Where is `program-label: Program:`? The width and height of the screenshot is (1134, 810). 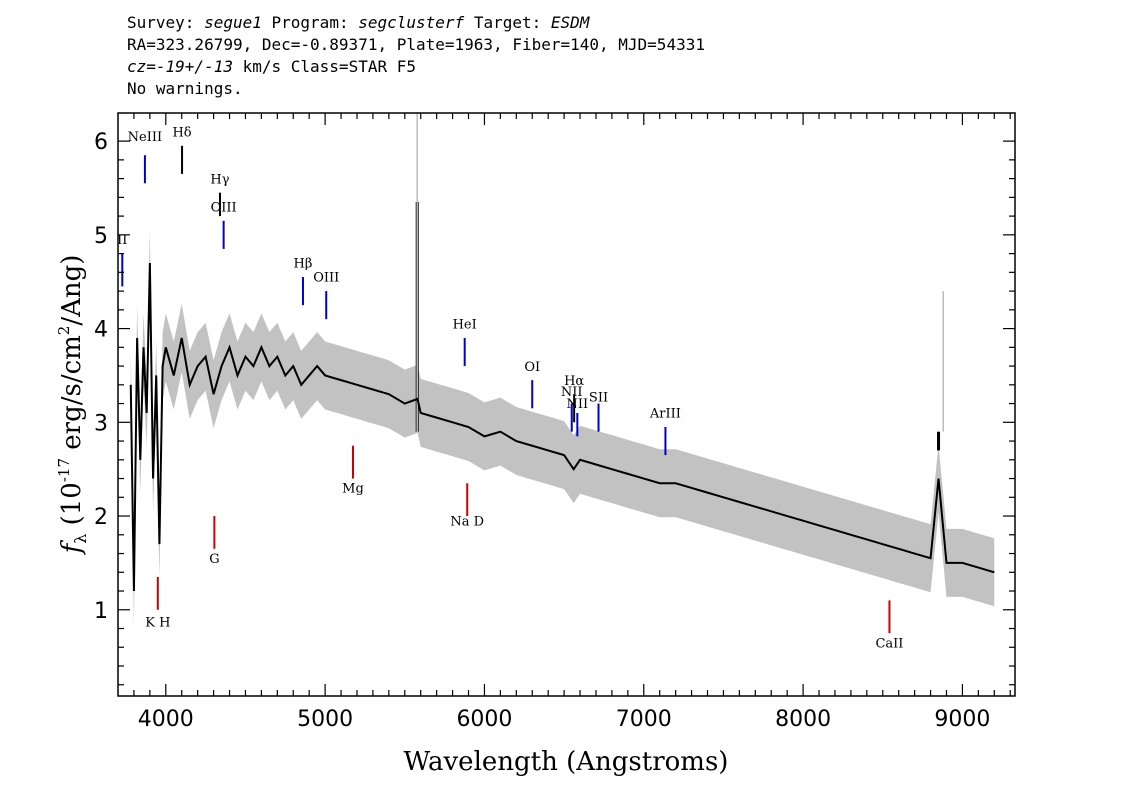 program-label: Program: is located at coordinates (310, 22).